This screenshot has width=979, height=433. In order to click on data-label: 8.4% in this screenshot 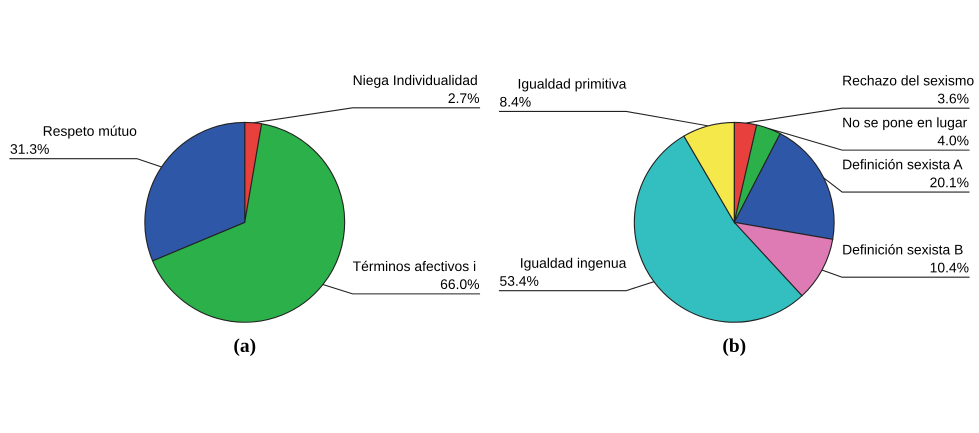, I will do `click(515, 101)`.